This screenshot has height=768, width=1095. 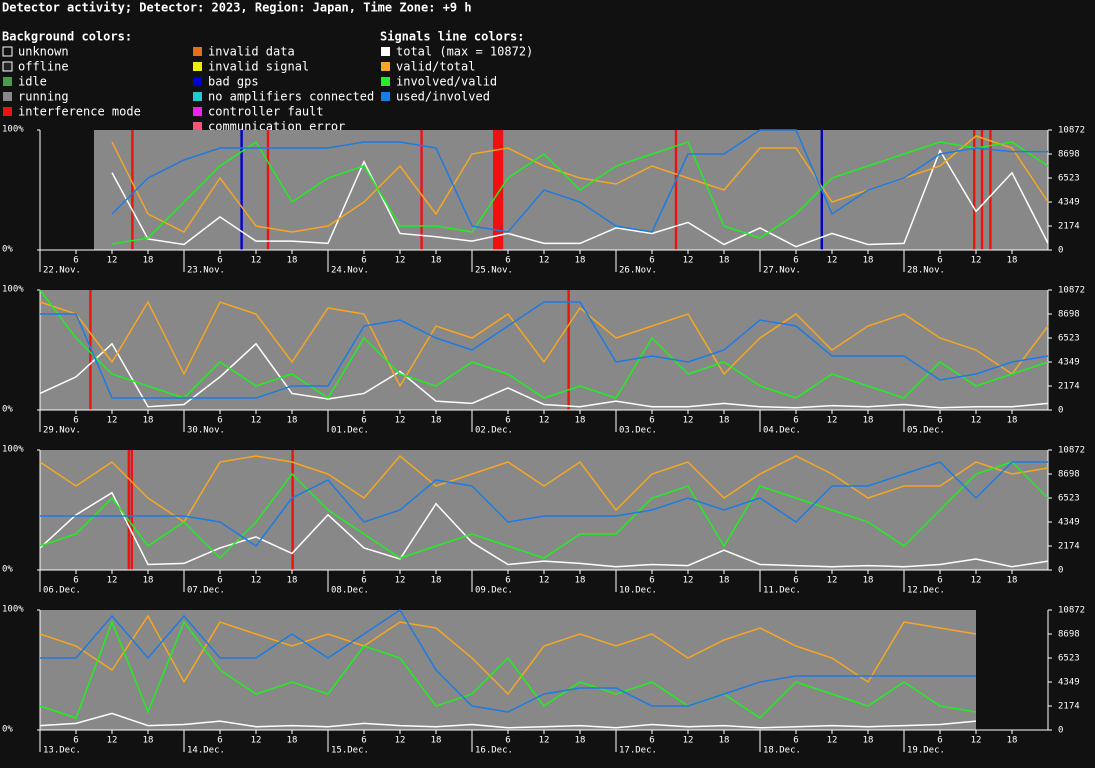 What do you see at coordinates (464, 52) in the screenshot?
I see `legend-label: total (max = 10872)` at bounding box center [464, 52].